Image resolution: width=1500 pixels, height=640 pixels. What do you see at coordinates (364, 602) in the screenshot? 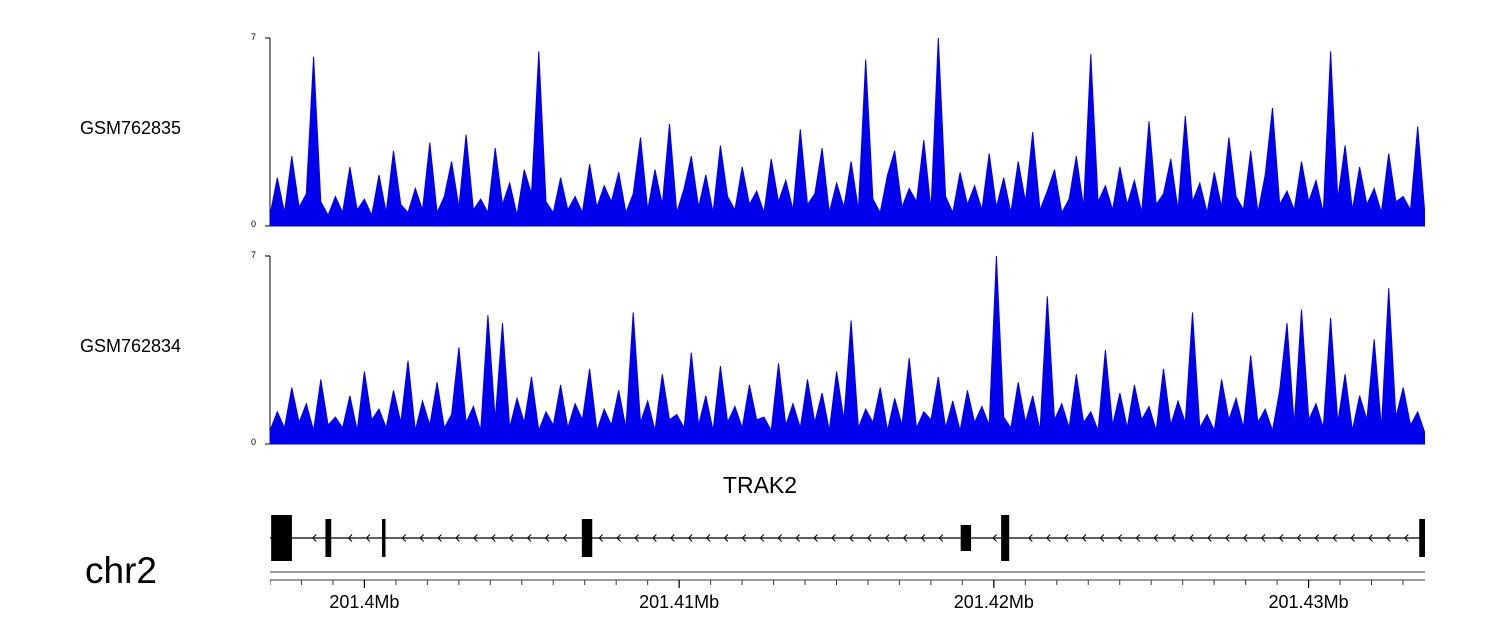
I see `axis-tick-label: 201.4Mb` at bounding box center [364, 602].